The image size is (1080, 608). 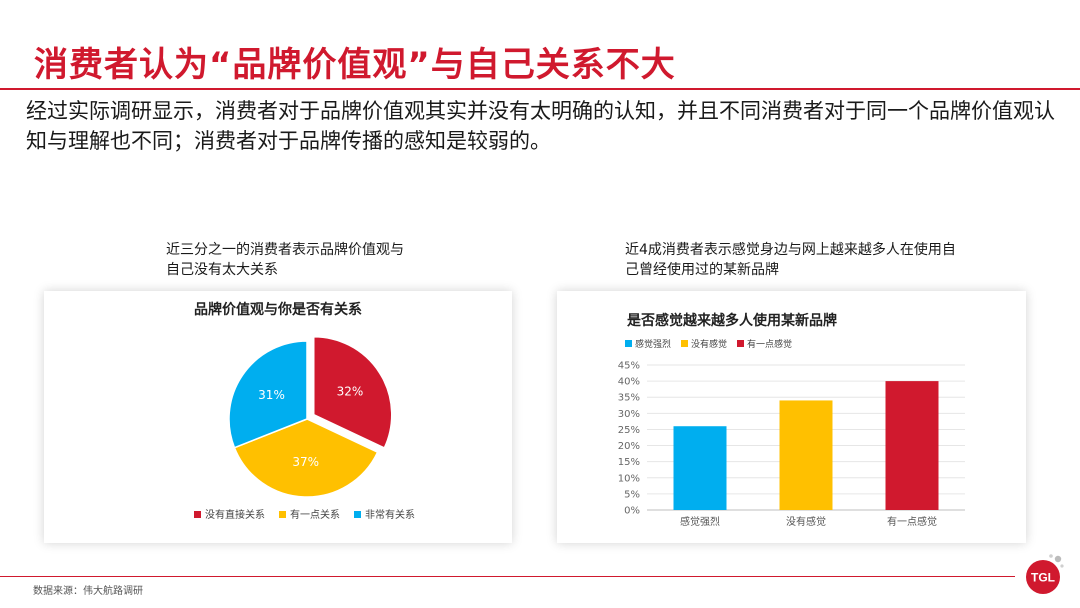 What do you see at coordinates (632, 511) in the screenshot?
I see `y-tick-label: 0%` at bounding box center [632, 511].